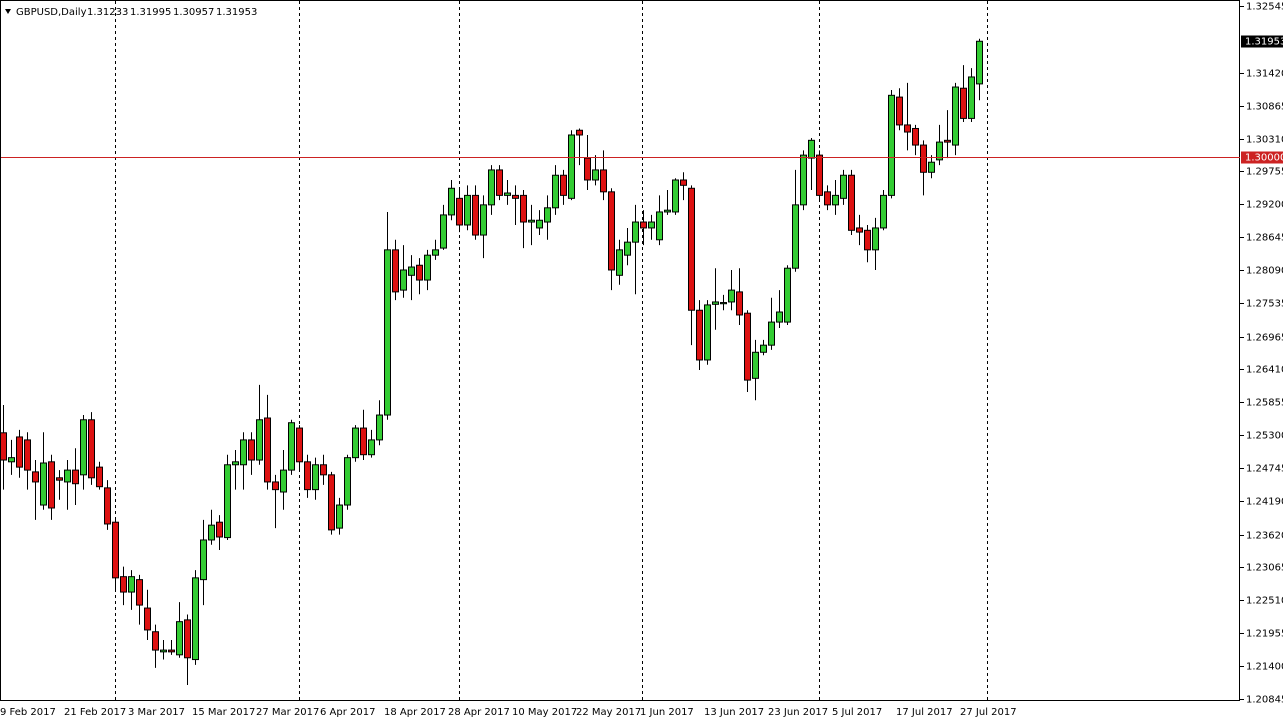 This screenshot has width=1283, height=726. I want to click on level-label-box, so click(1262, 157).